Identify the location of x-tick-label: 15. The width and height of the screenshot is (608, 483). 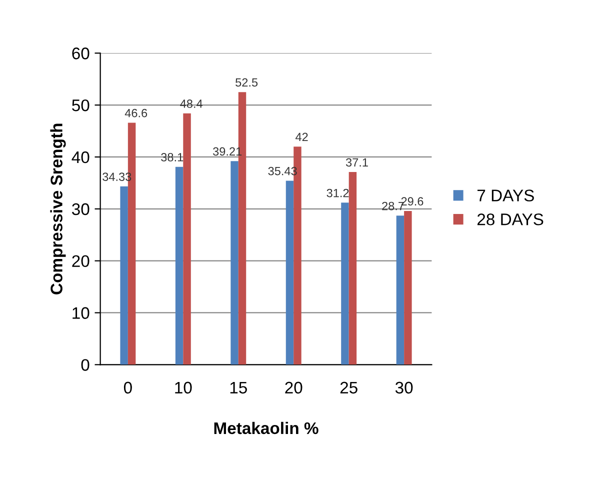
(238, 388).